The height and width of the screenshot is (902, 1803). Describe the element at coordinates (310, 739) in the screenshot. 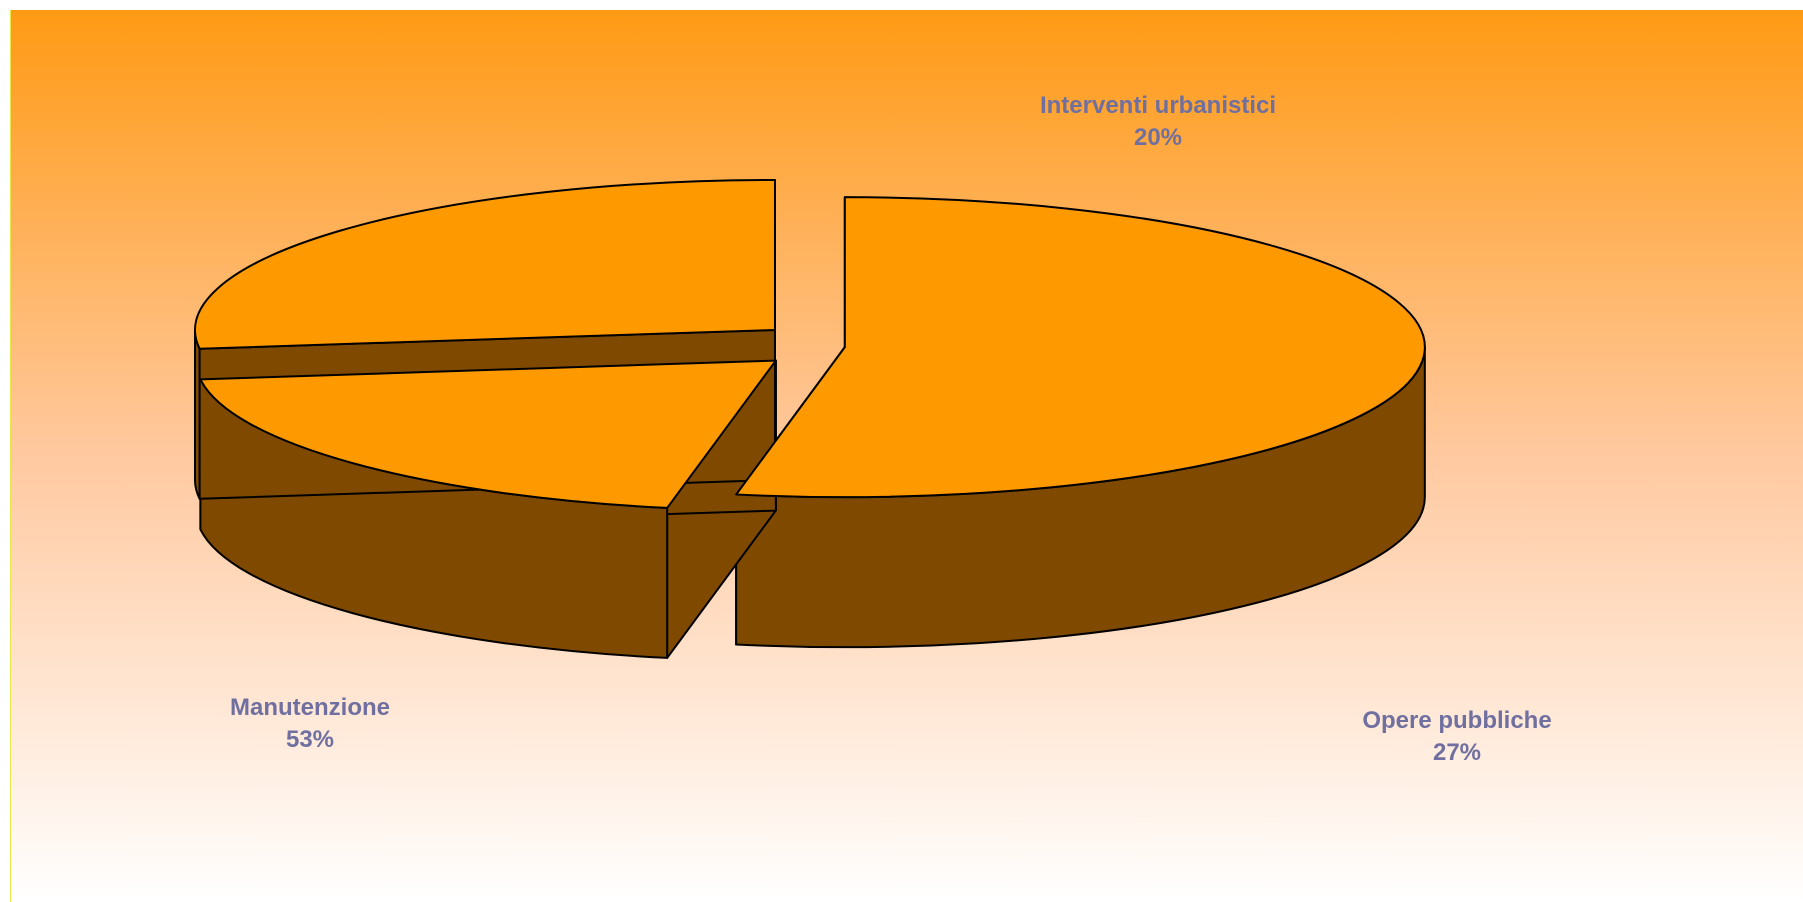

I see `slice-label-percent-manutenzione: 53%` at that location.